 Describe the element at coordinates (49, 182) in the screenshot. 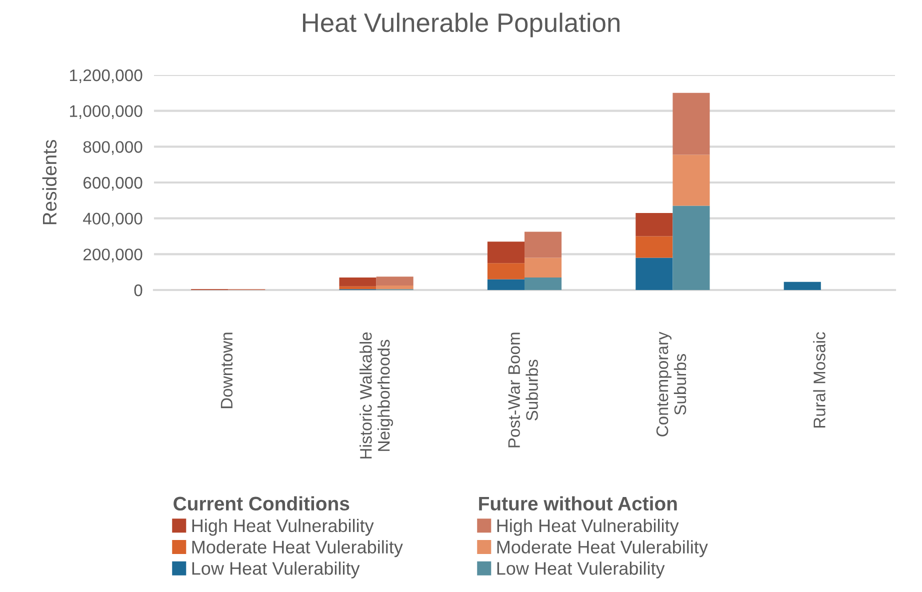

I see `y-axis-title: Residents` at that location.